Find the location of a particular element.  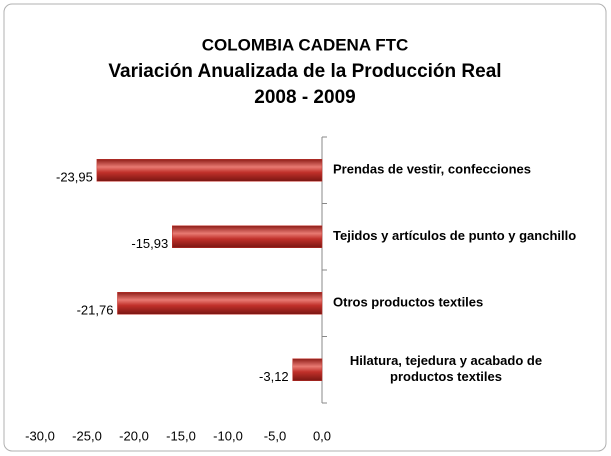

data-label: -15,93 is located at coordinates (149, 243).